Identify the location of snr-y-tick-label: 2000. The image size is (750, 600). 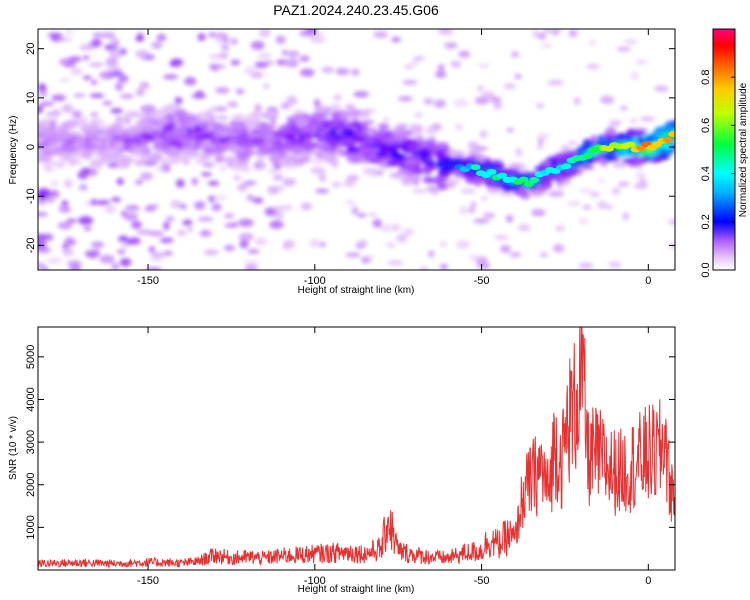
(31, 484).